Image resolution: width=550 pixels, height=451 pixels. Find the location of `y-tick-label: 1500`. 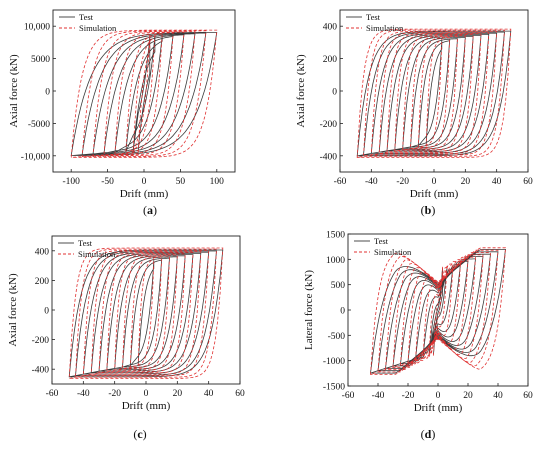

y-tick-label: 1500 is located at coordinates (335, 236).